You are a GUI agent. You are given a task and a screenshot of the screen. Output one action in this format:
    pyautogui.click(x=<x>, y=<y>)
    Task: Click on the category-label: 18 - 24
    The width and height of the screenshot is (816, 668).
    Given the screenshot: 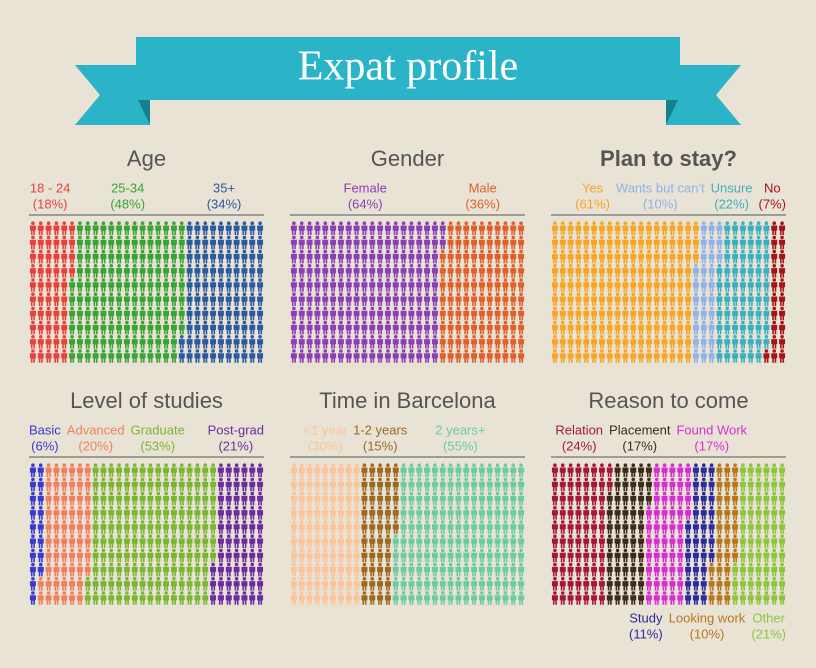 What is the action you would take?
    pyautogui.click(x=50, y=187)
    